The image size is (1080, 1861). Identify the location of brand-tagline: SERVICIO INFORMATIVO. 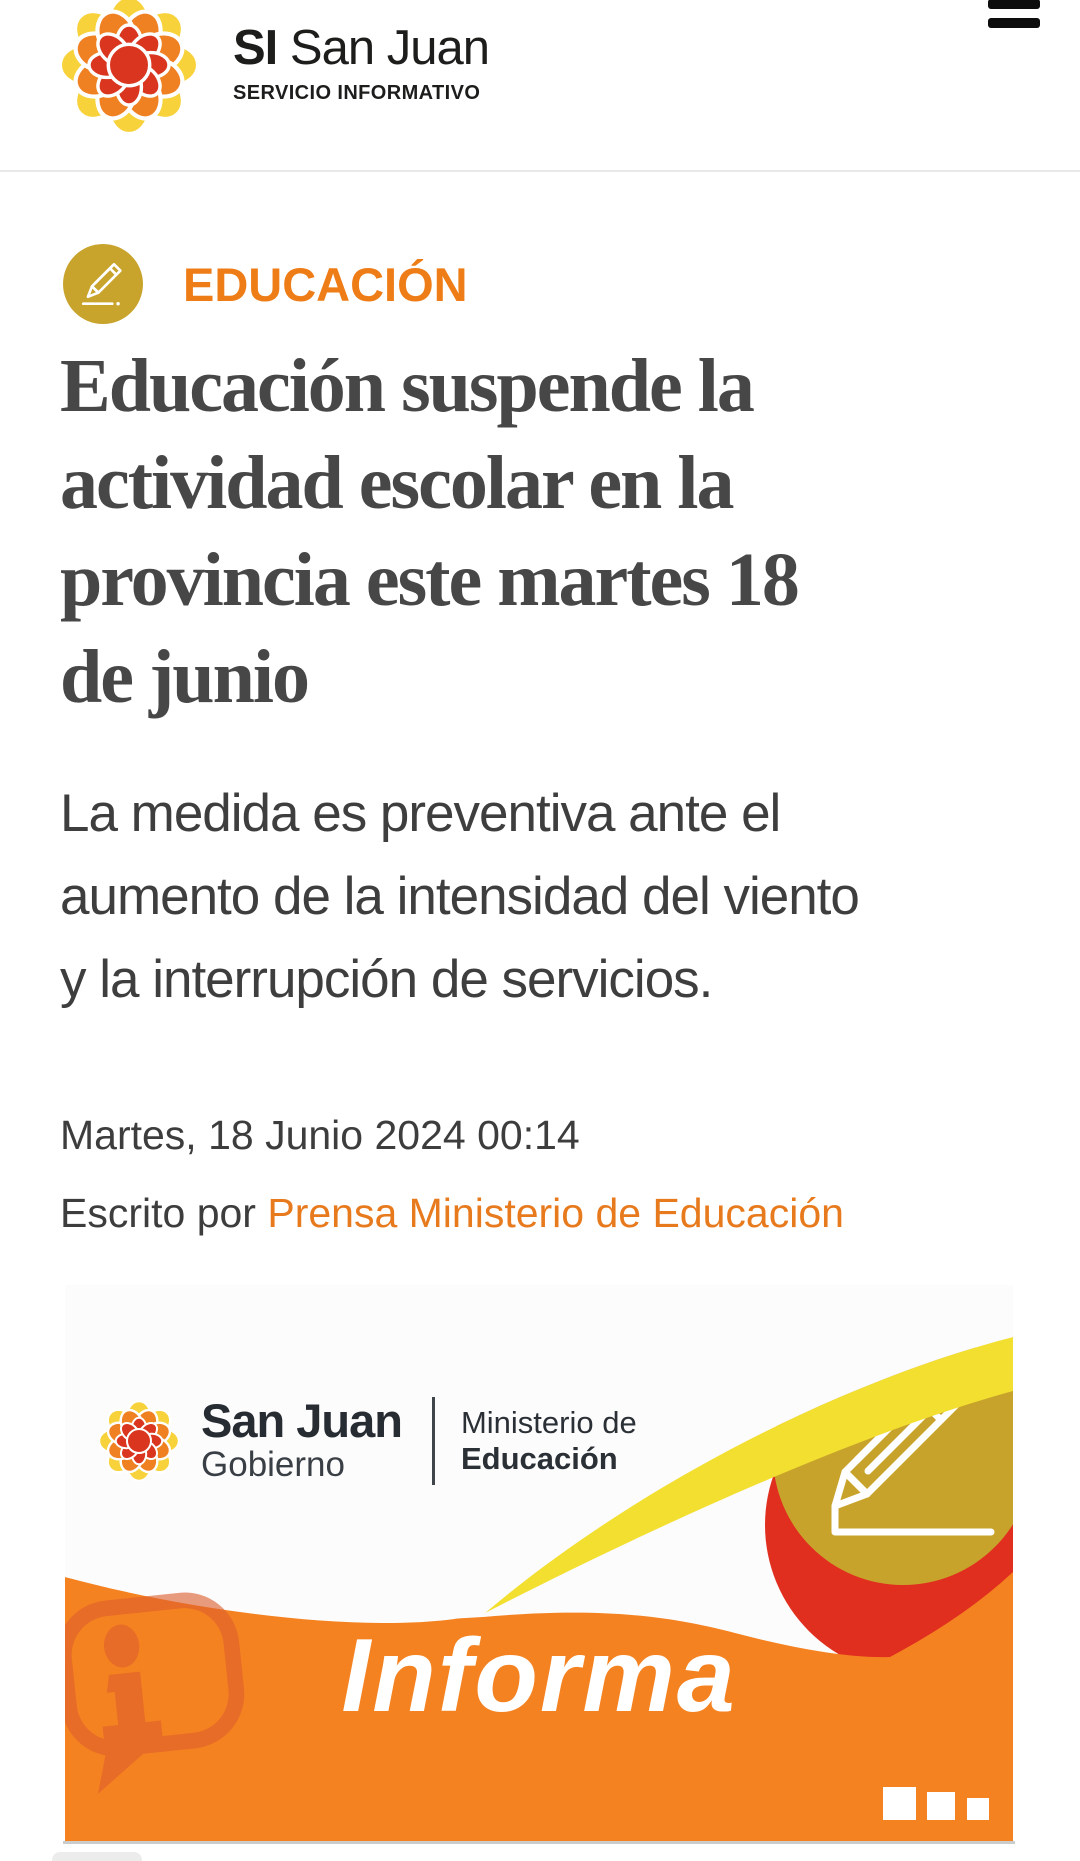
(357, 93).